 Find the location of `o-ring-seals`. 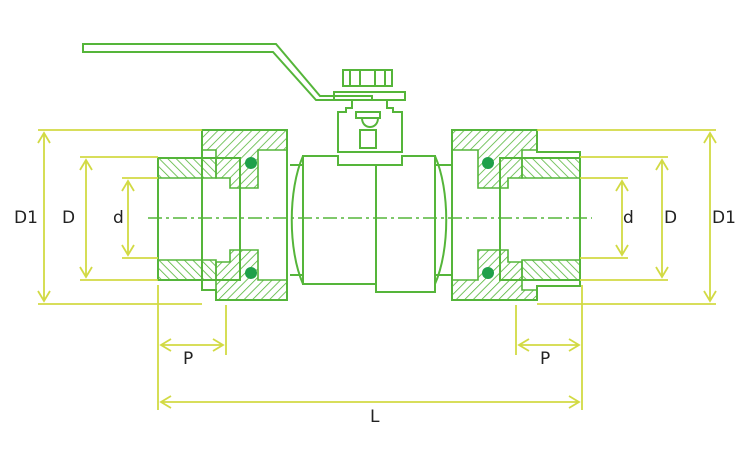

o-ring-seals is located at coordinates (369, 218).